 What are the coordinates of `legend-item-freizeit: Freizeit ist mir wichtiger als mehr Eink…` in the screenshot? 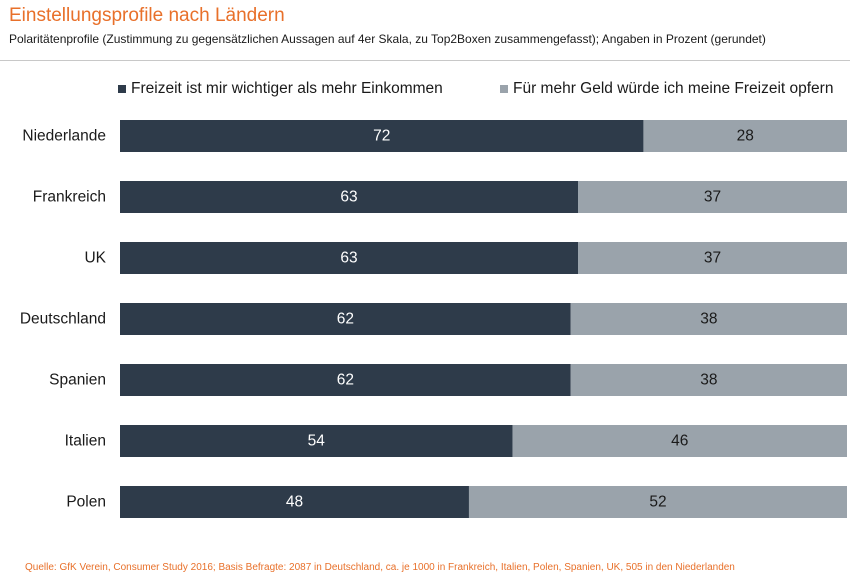 It's located at (280, 89).